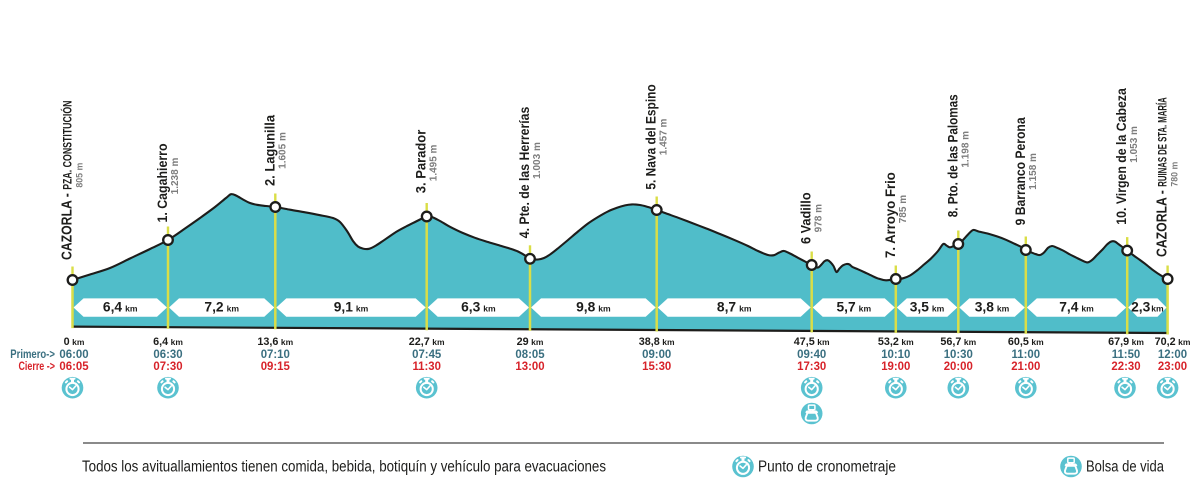 Image resolution: width=1200 pixels, height=482 pixels. I want to click on svg-text: 11:50, so click(1126, 354).